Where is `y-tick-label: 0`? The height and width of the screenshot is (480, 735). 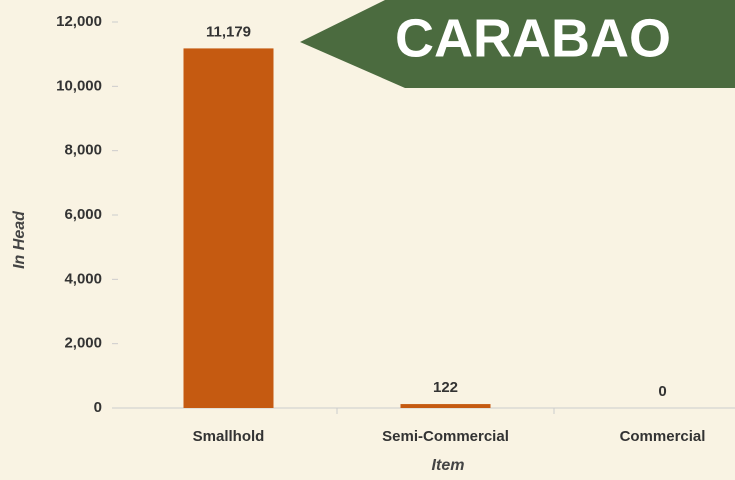 y-tick-label: 0 is located at coordinates (98, 407).